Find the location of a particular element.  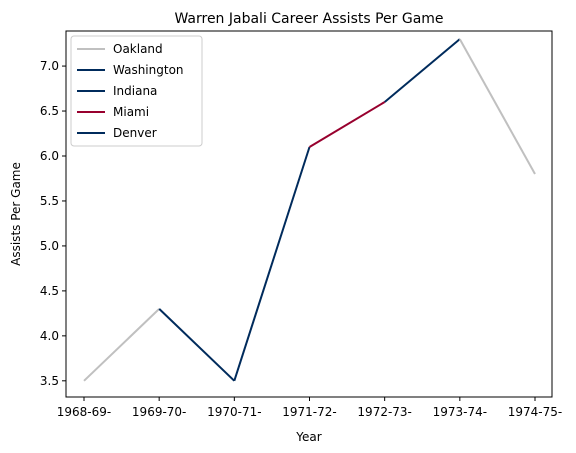

x-tick-label: 1971-72- is located at coordinates (309, 412).